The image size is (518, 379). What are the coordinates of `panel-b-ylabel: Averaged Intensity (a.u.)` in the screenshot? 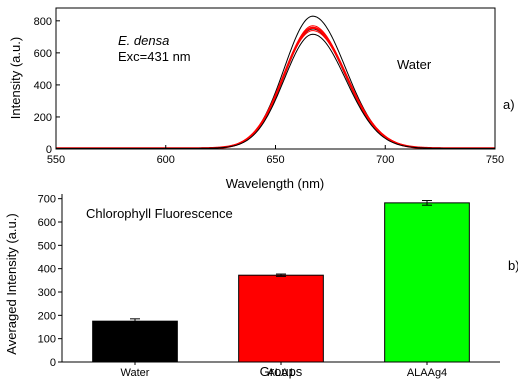 It's located at (11, 283).